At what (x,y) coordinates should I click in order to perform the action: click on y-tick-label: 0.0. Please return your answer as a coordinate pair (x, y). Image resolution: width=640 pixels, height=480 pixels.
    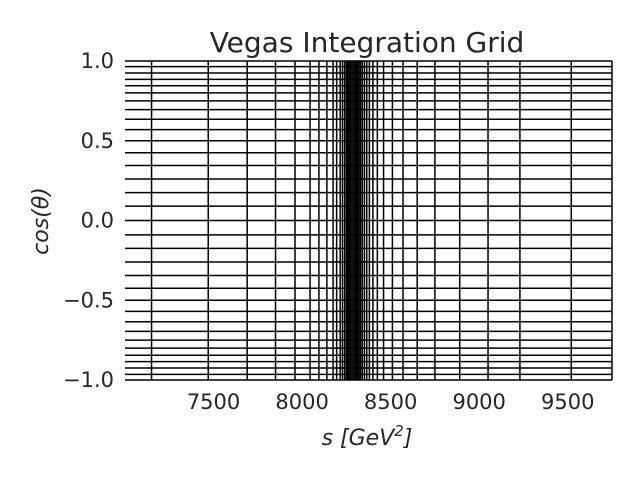
    Looking at the image, I should click on (97, 221).